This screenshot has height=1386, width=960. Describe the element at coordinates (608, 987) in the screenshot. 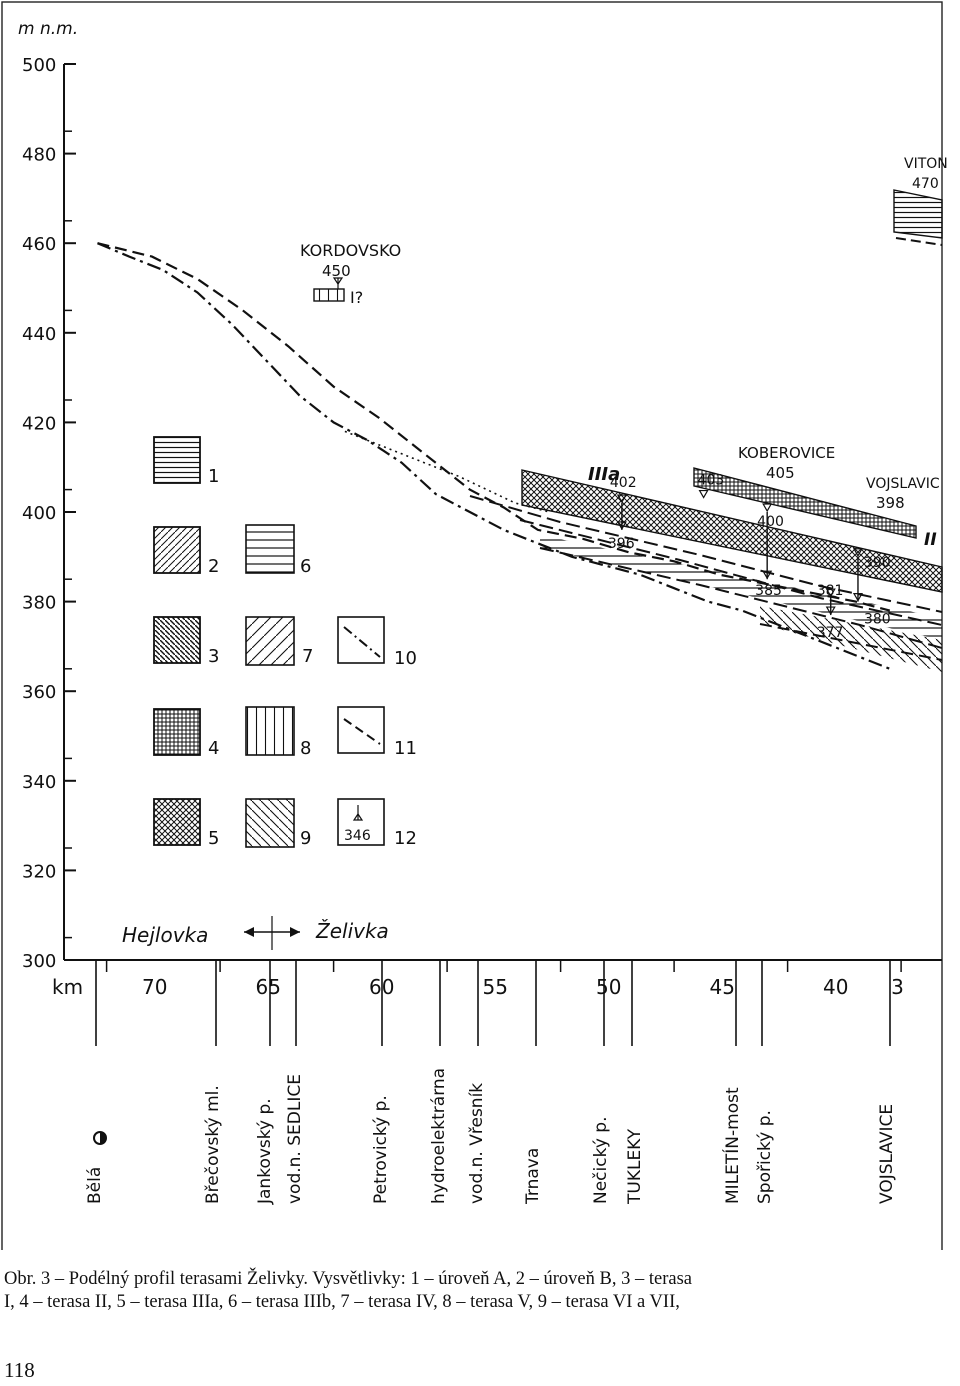

I see `x-tick-label: 50` at that location.